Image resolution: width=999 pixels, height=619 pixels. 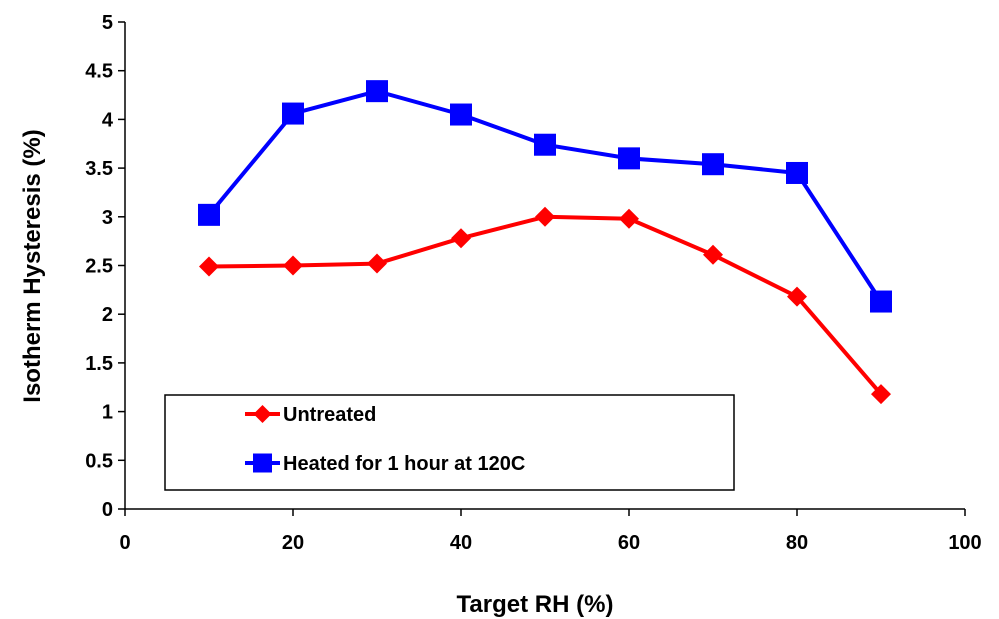 I want to click on y-axis-title: Isotherm Hysteresis (%), so click(x=32, y=265).